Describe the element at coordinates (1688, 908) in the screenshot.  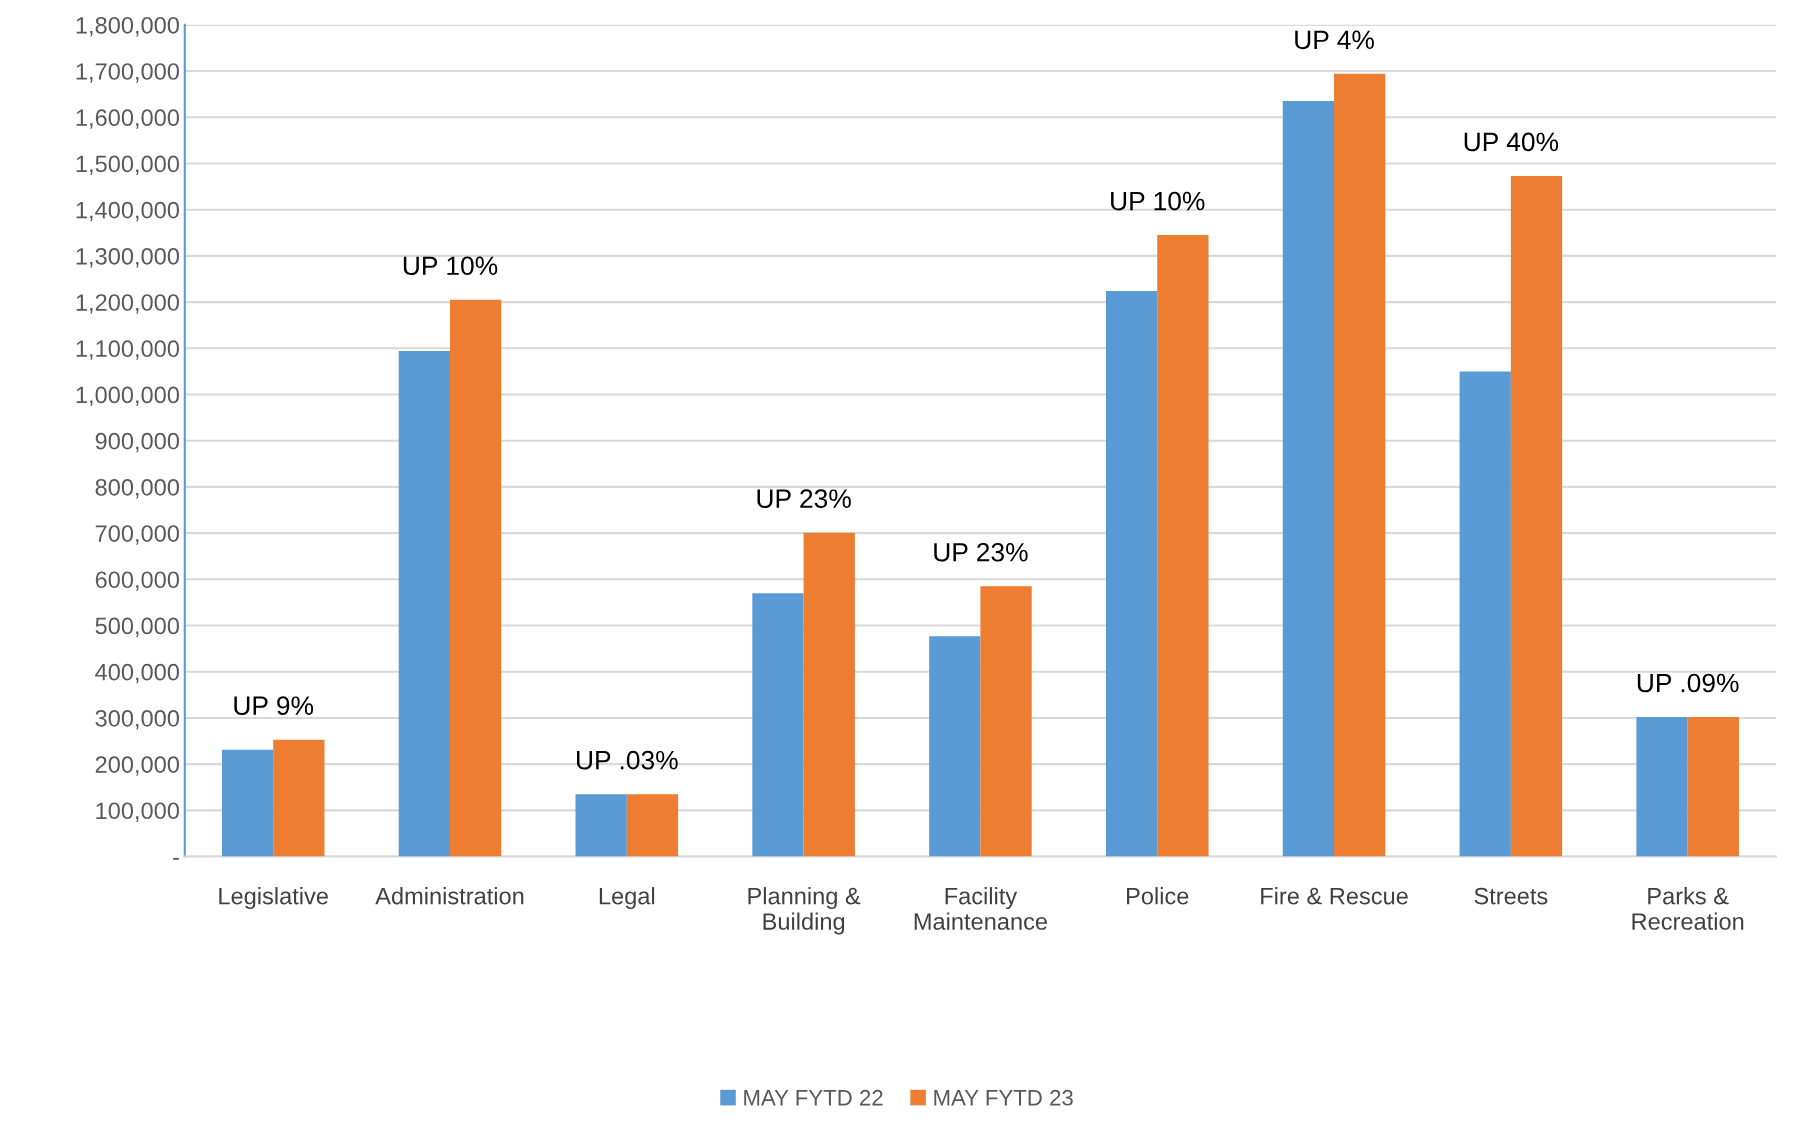
I see `x-tick-label: Parks & Recreation` at that location.